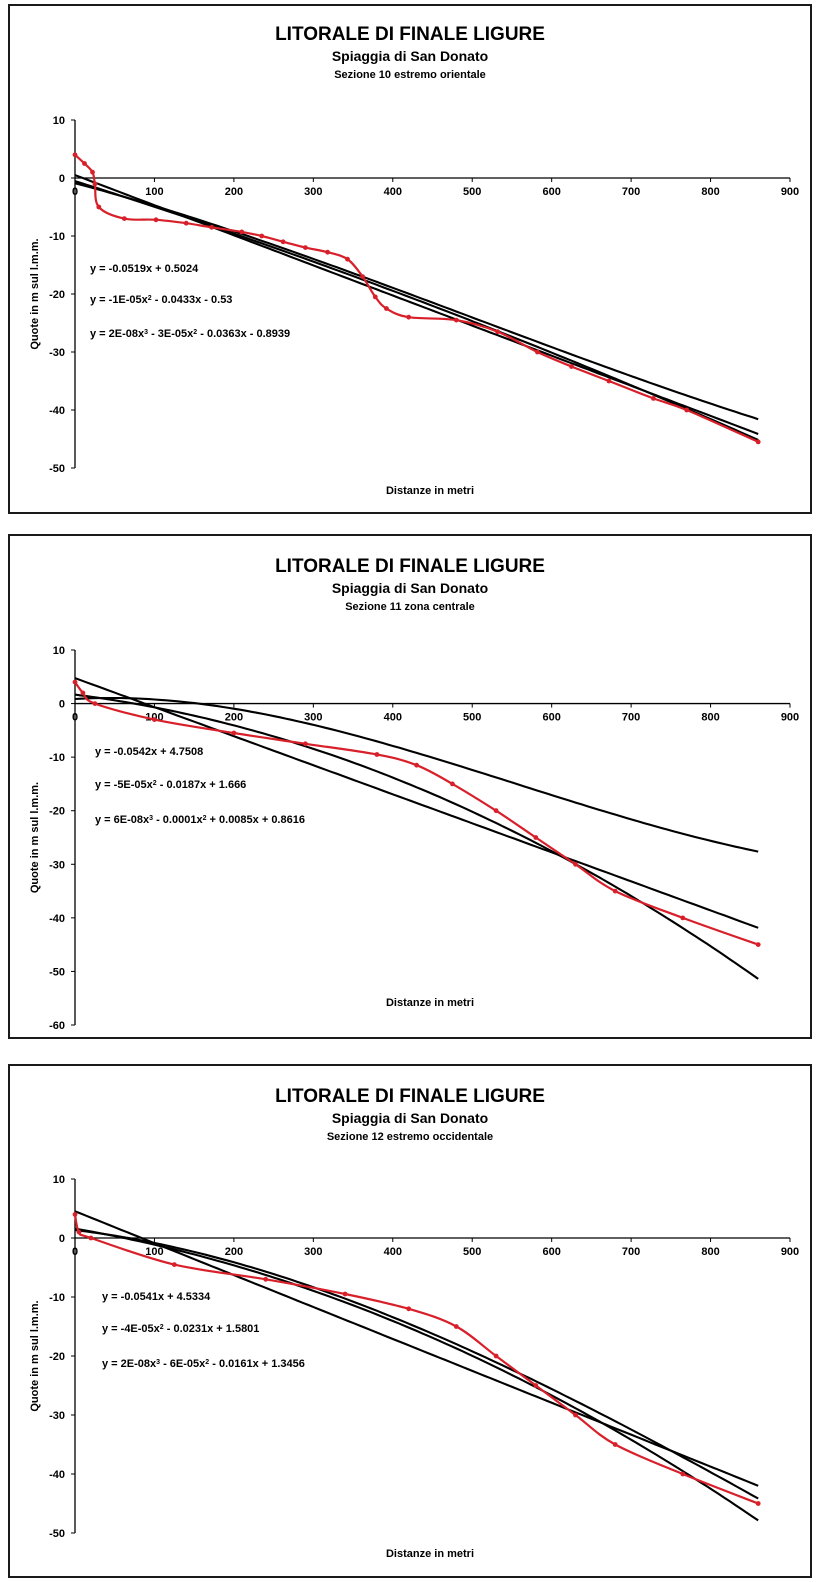 This screenshot has width=820, height=1582. What do you see at coordinates (410, 34) in the screenshot?
I see `chart-title: LITORALE DI FINALE LIGURE` at bounding box center [410, 34].